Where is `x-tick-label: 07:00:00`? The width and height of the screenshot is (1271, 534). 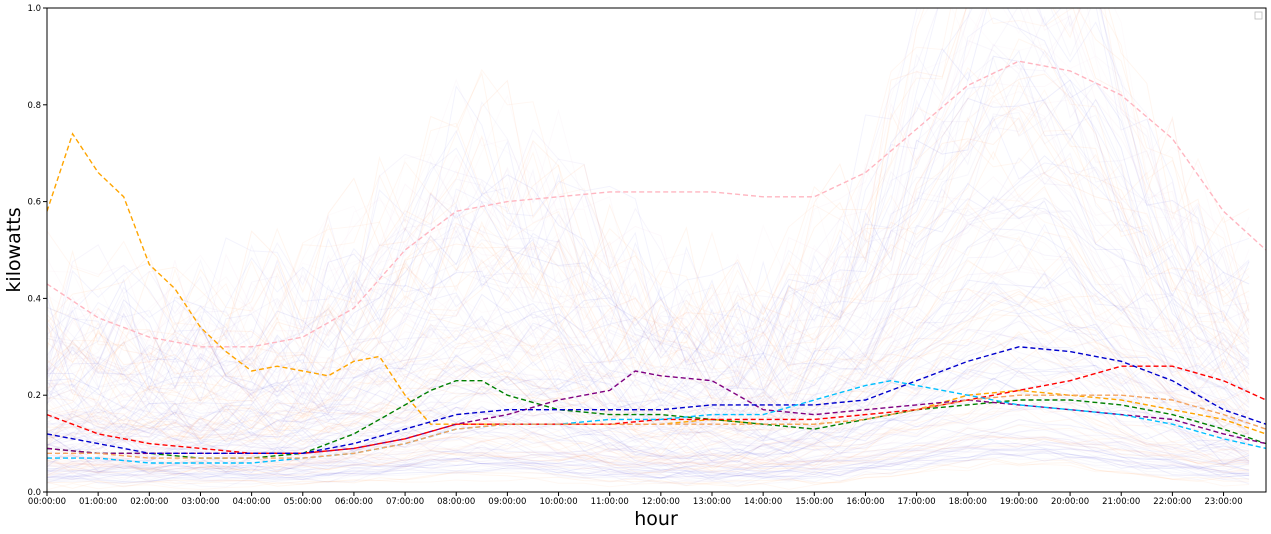
x-tick-label: 07:00:00 is located at coordinates (405, 502).